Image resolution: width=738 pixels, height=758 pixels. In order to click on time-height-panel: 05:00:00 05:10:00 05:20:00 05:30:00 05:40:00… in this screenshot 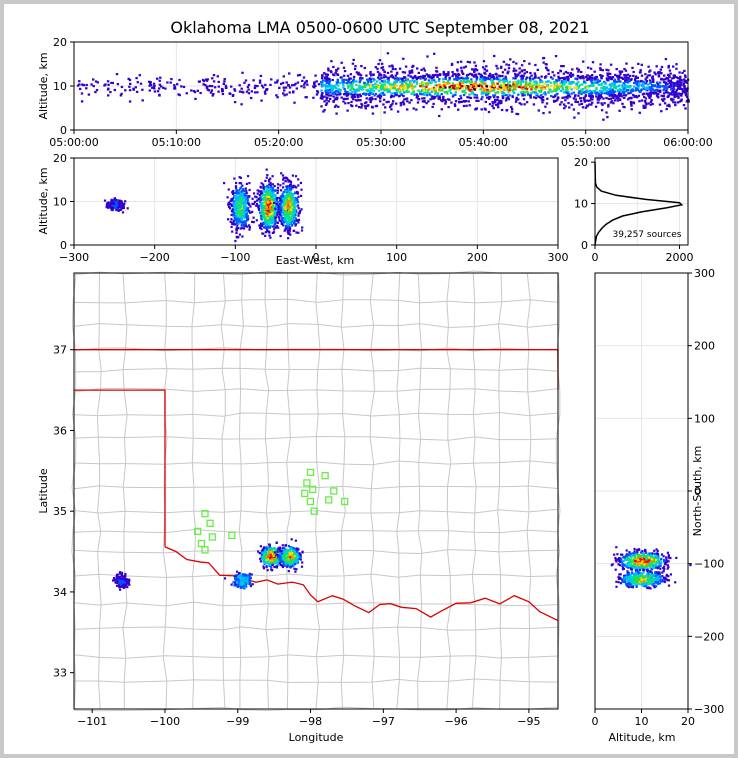, I will do `click(375, 92)`.